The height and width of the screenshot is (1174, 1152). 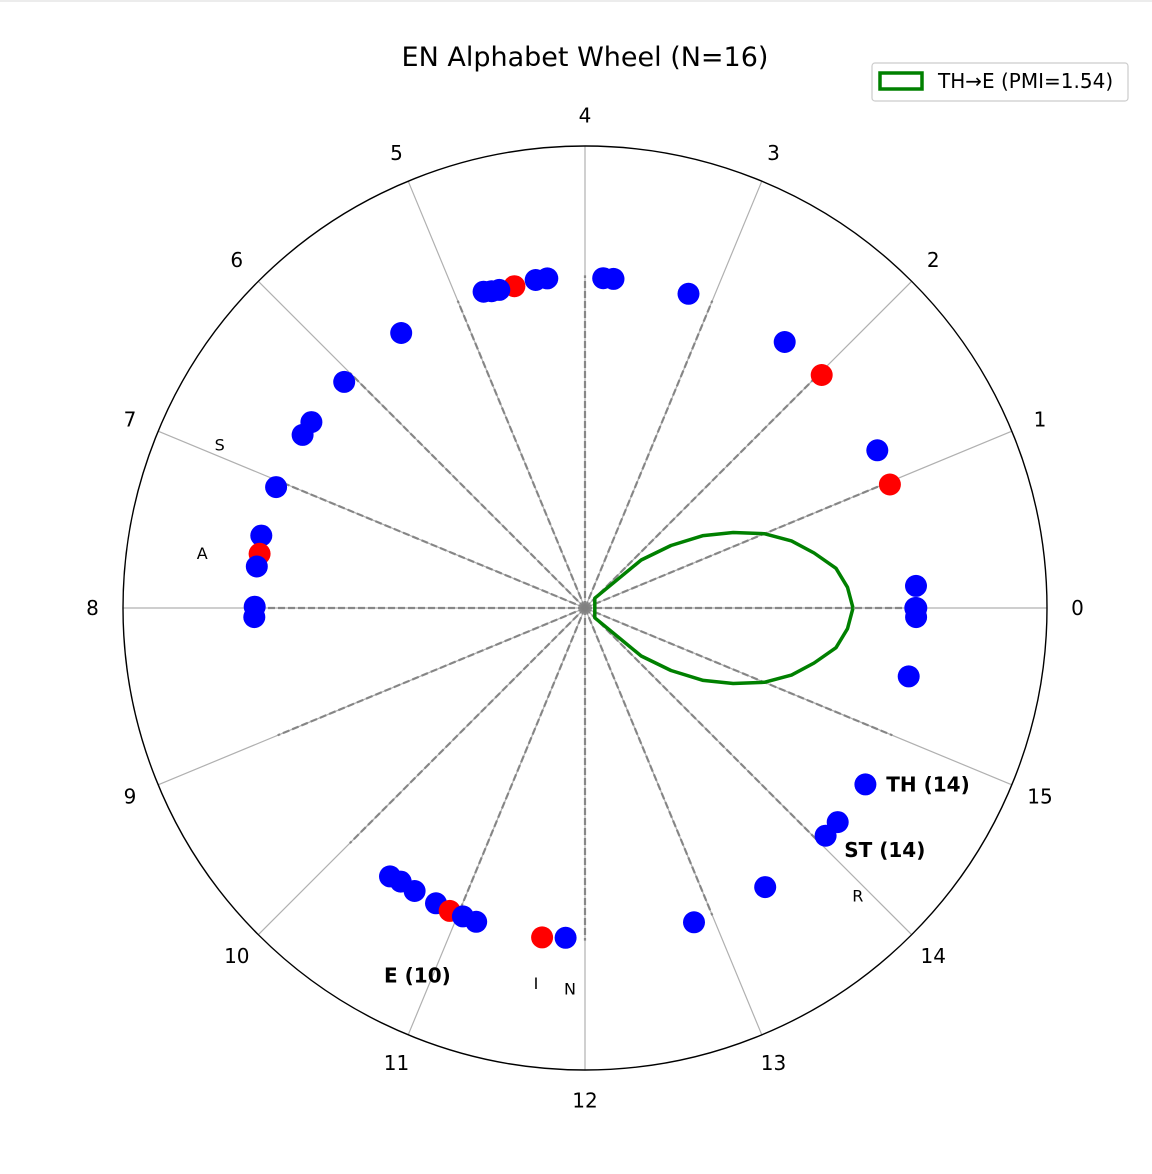 I want to click on tick-label-4: 4, so click(x=585, y=116).